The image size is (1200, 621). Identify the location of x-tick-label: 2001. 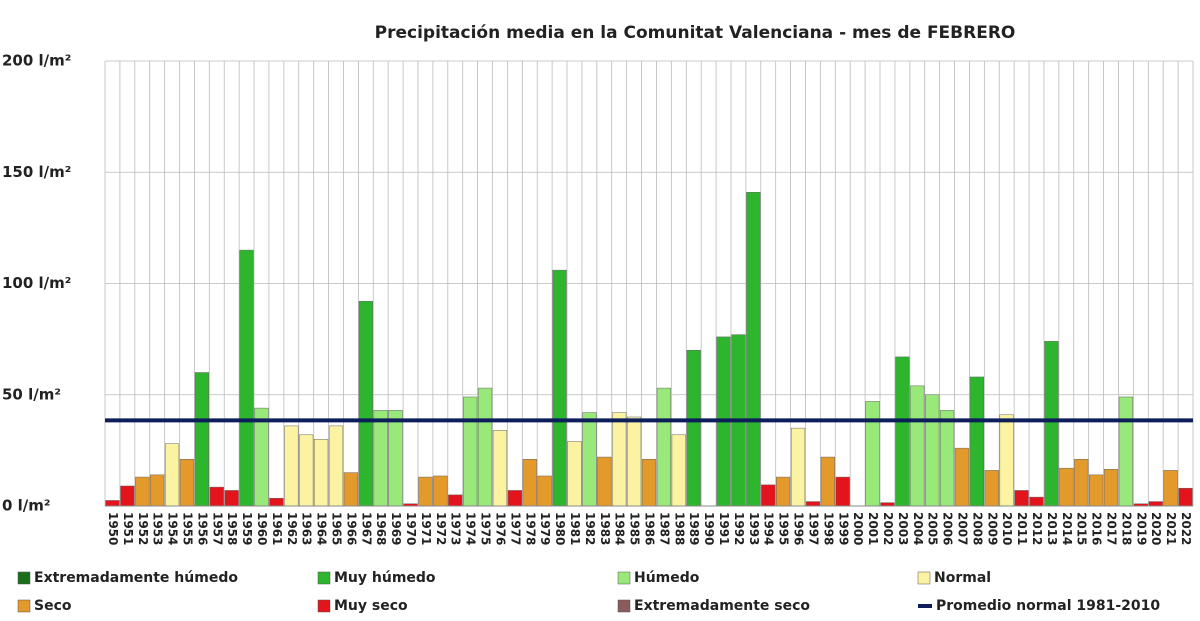
(873, 528).